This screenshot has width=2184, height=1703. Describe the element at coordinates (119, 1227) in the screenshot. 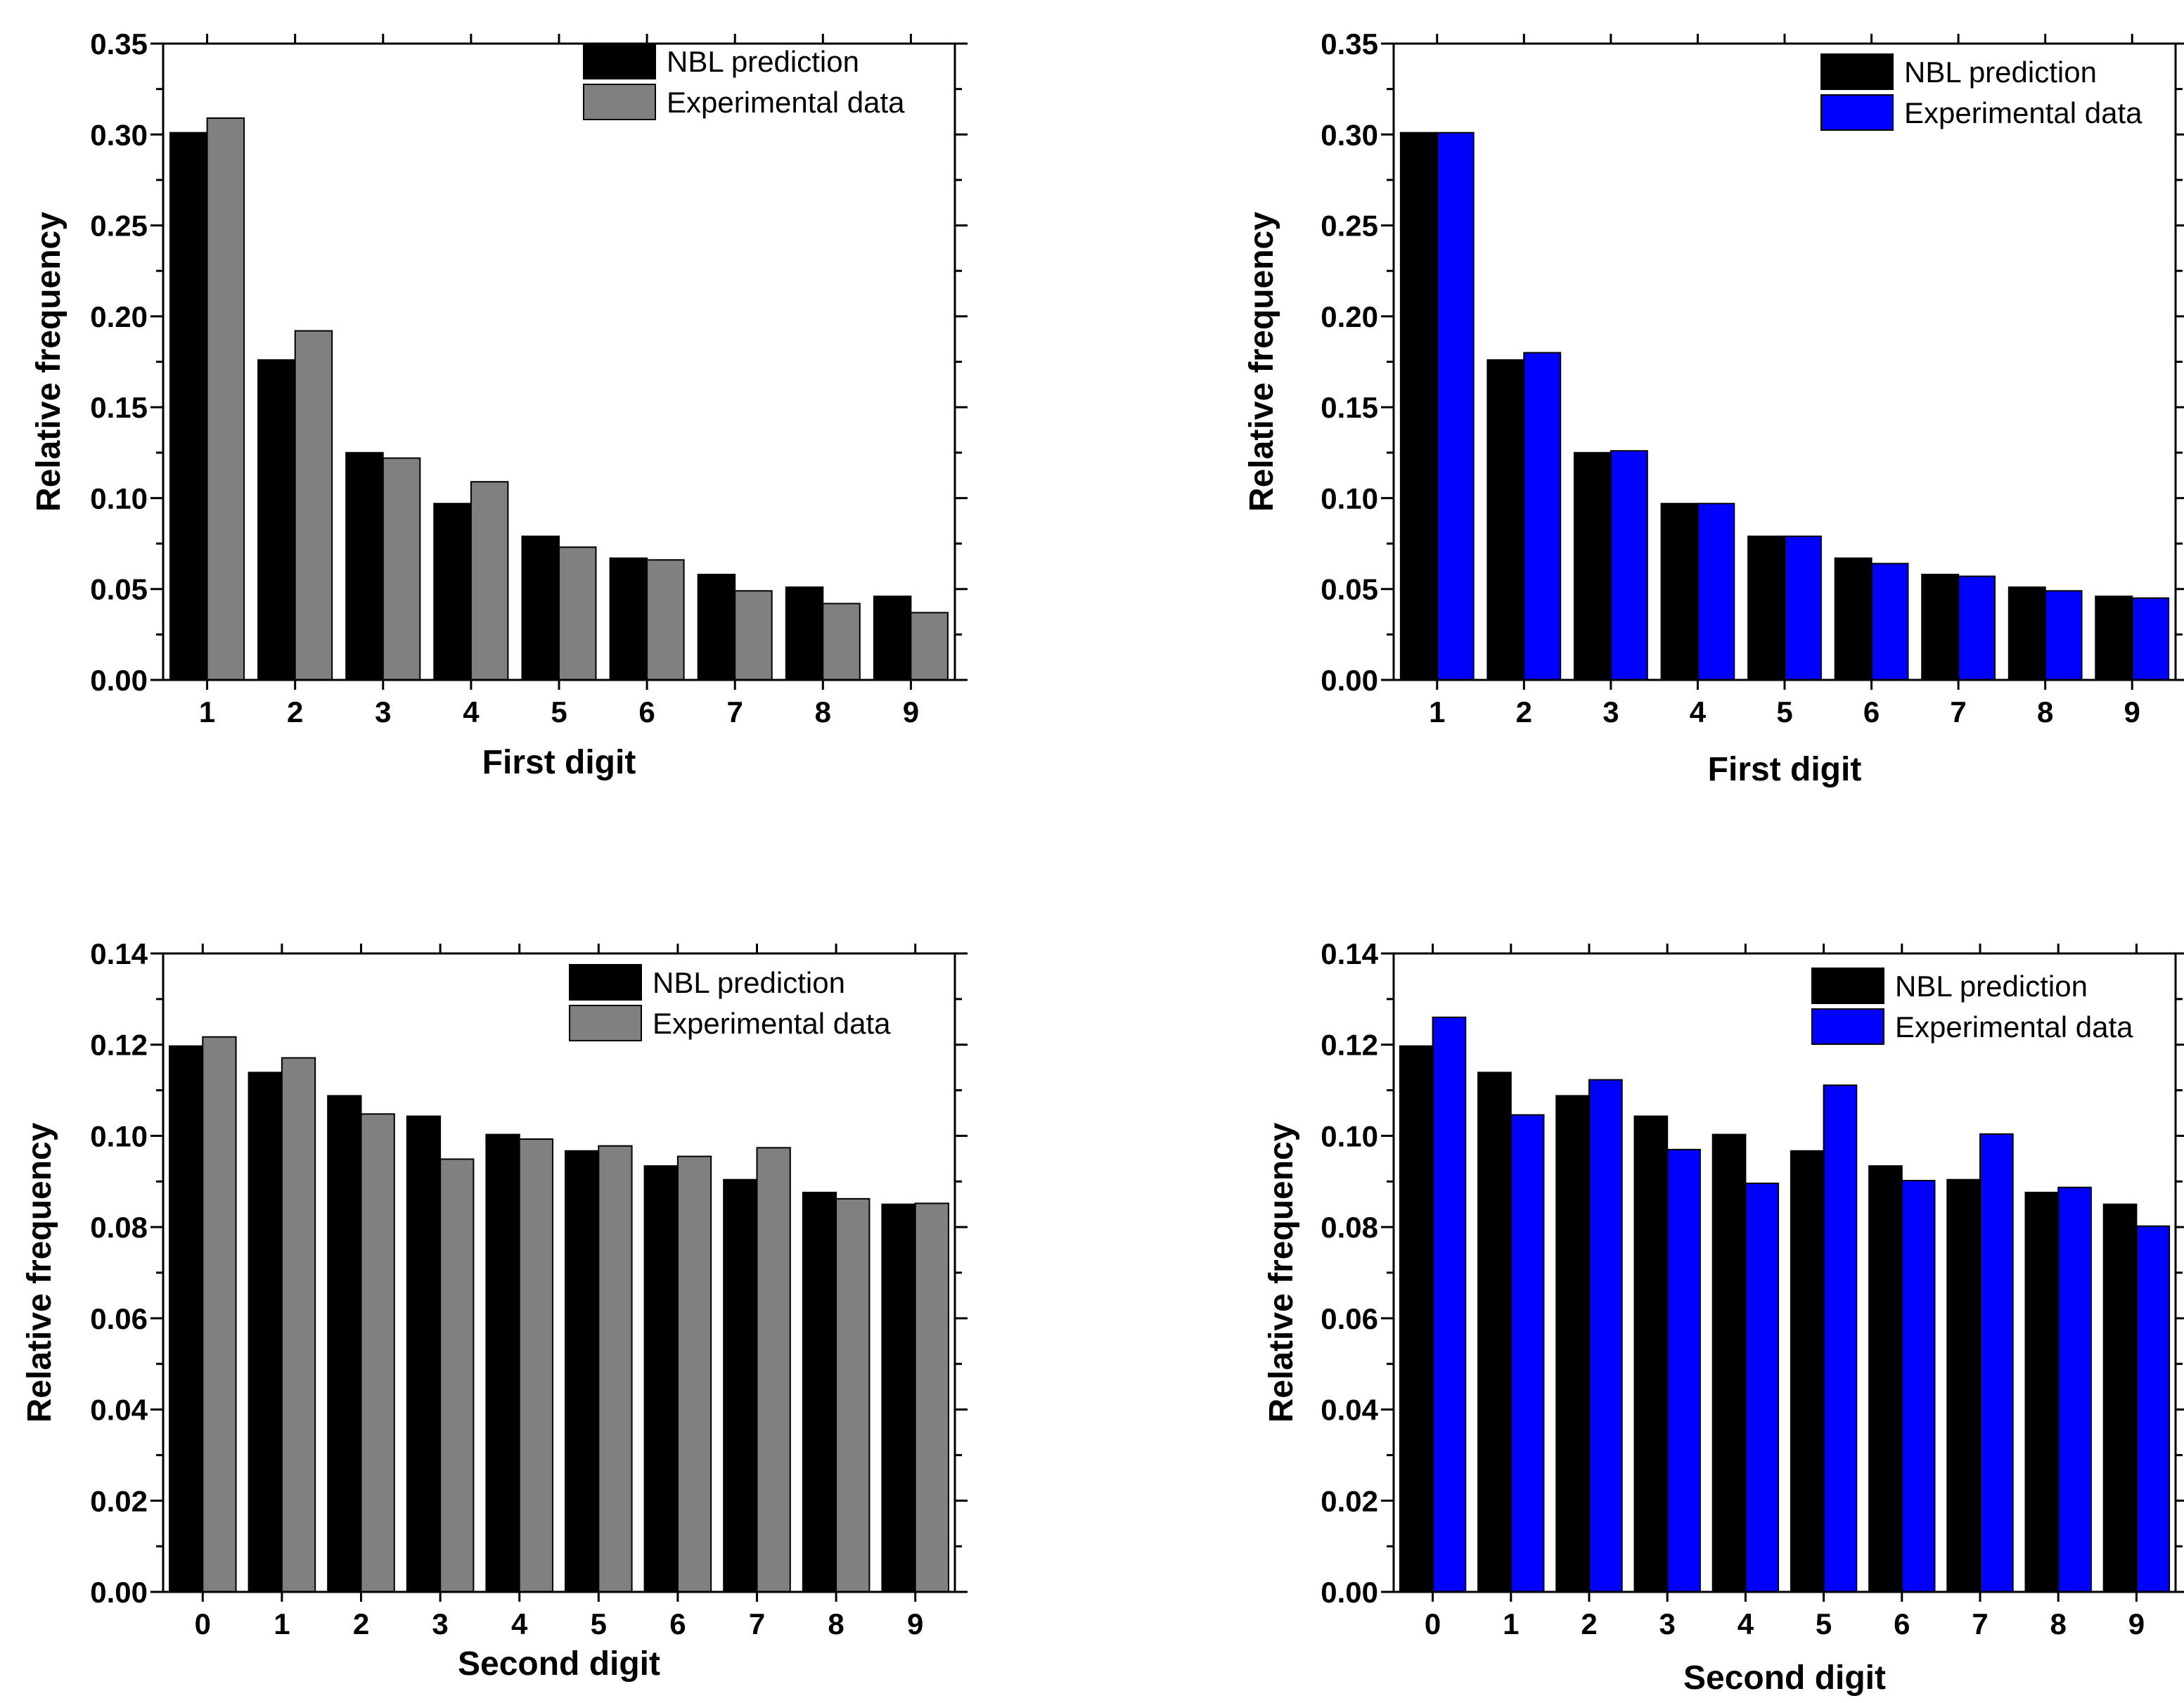

I see `y-tick-label: 0.08` at that location.